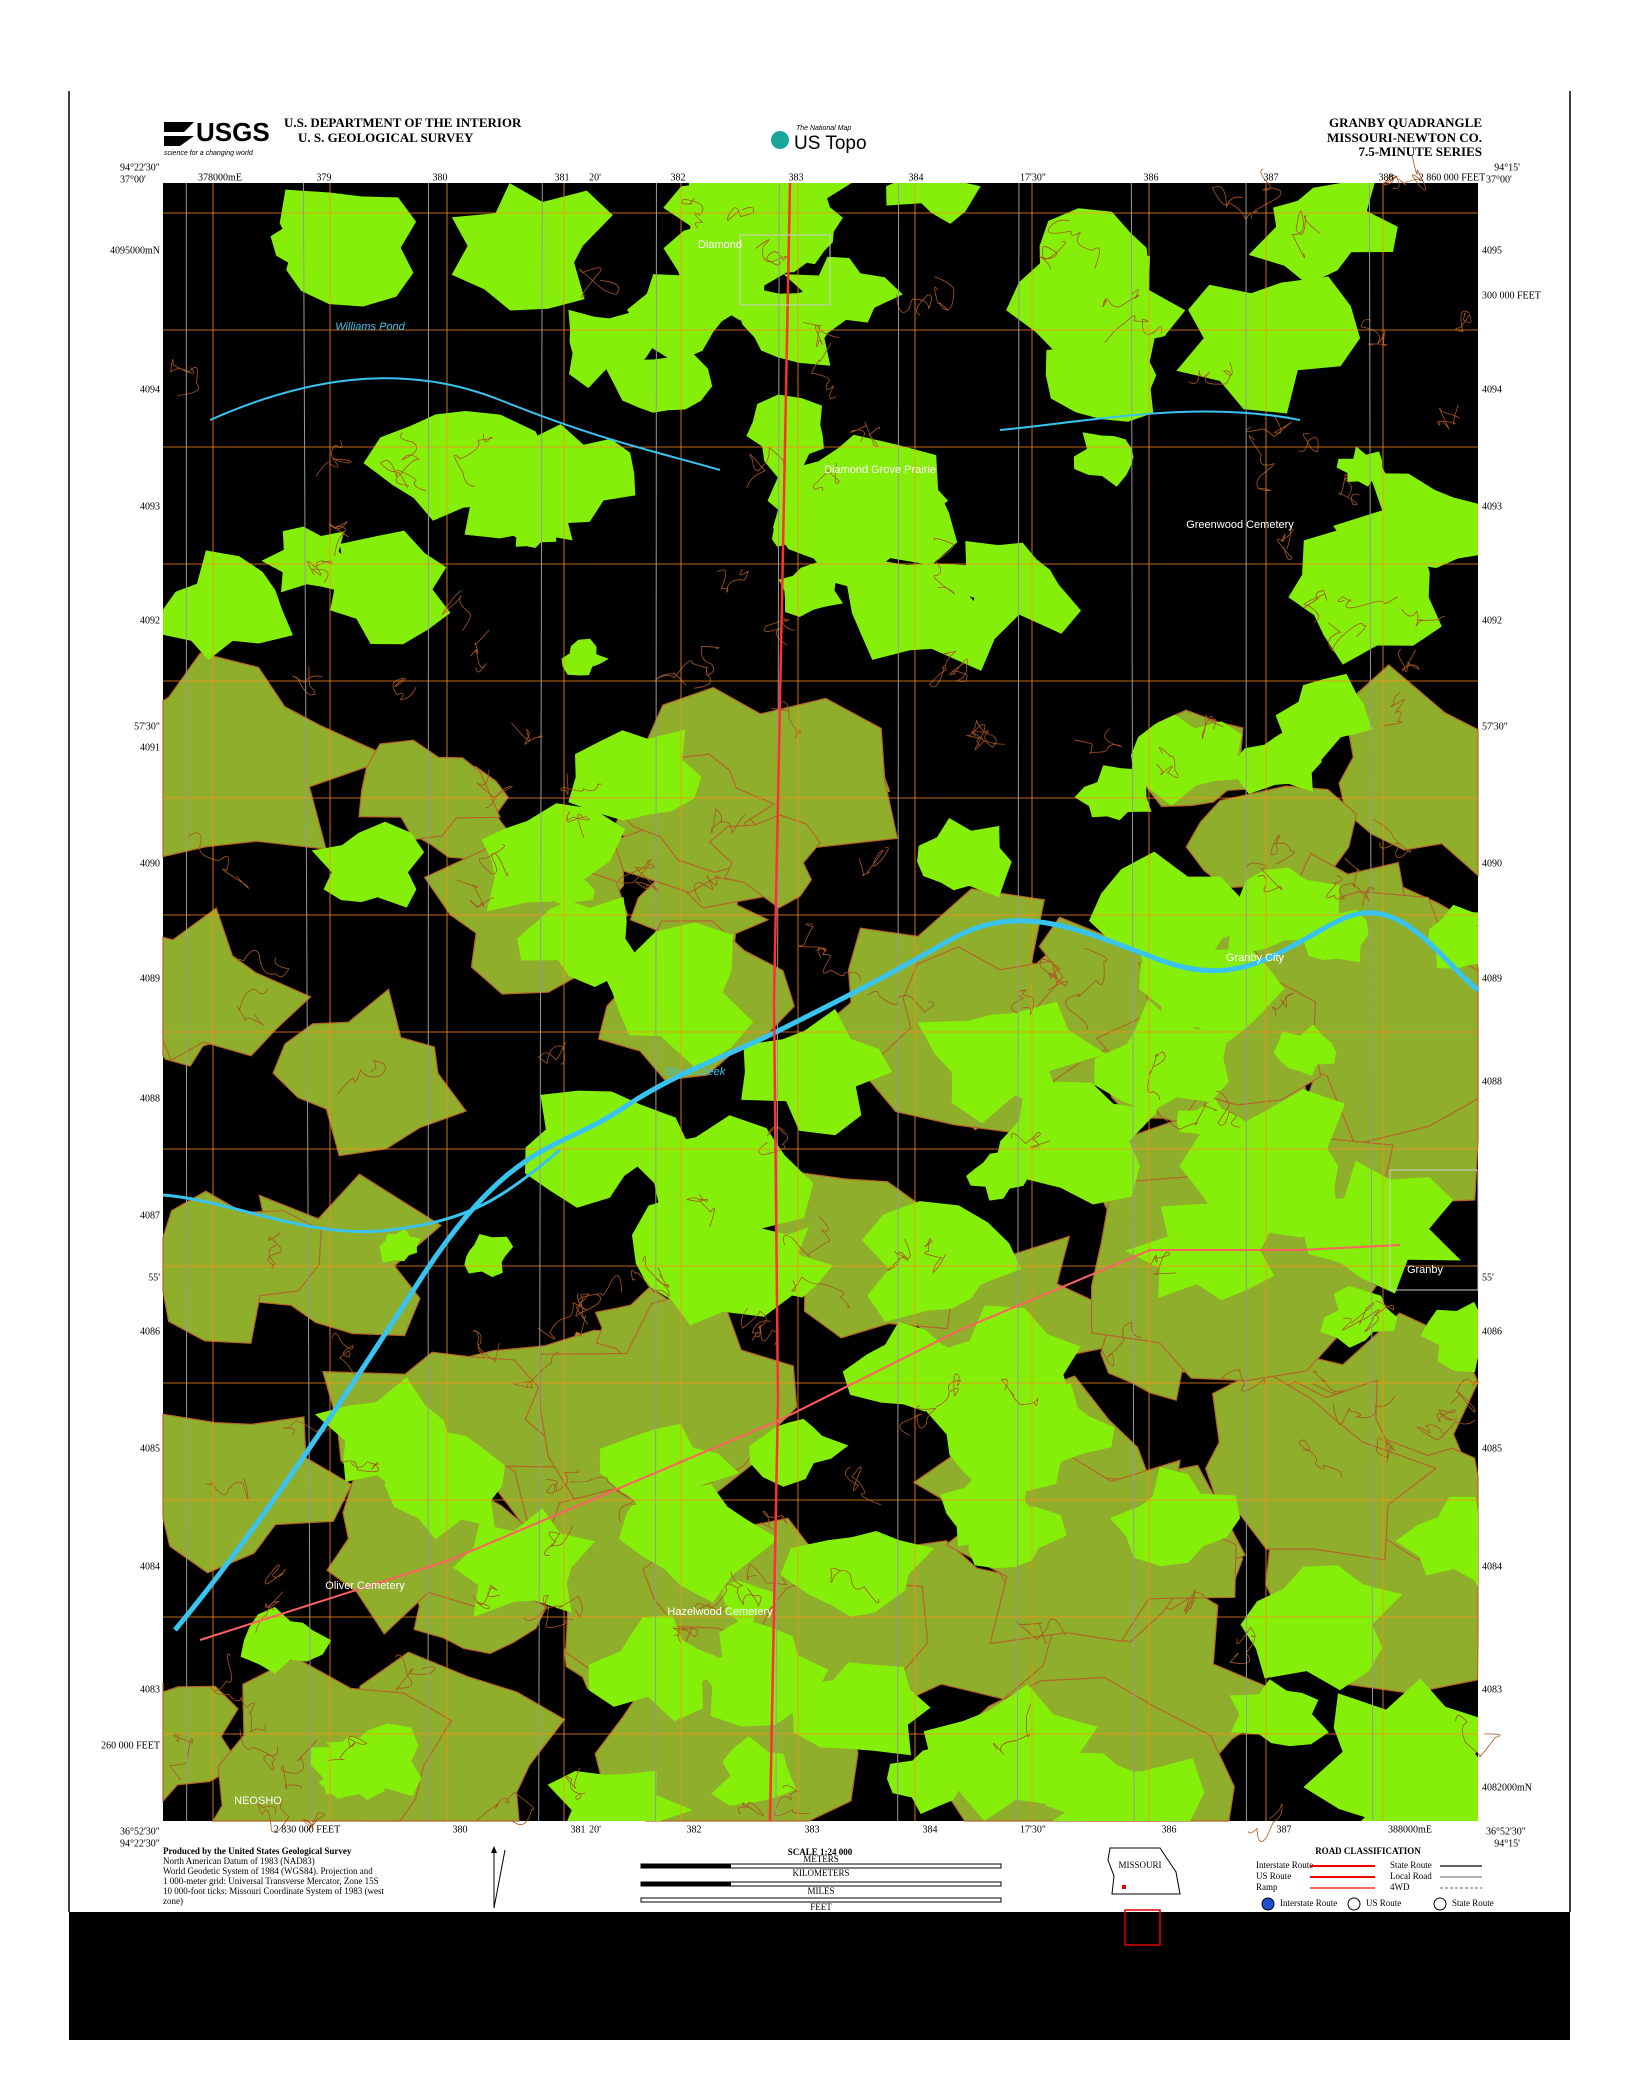 The width and height of the screenshot is (1638, 2088). Describe the element at coordinates (595, 1829) in the screenshot. I see `coord-label: 20'` at that location.